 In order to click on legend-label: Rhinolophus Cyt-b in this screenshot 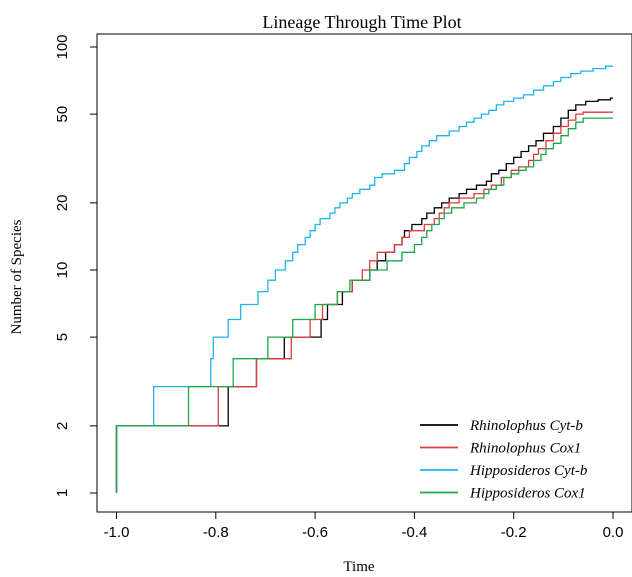, I will do `click(526, 426)`.